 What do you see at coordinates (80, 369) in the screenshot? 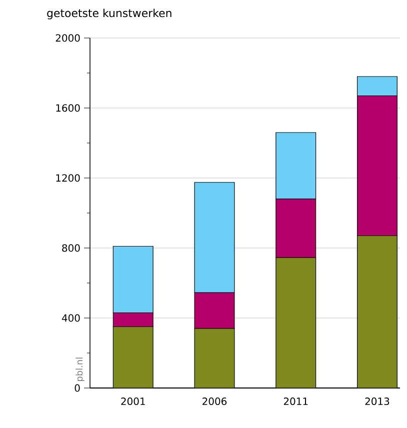
I see `text: pbl.nl` at bounding box center [80, 369].